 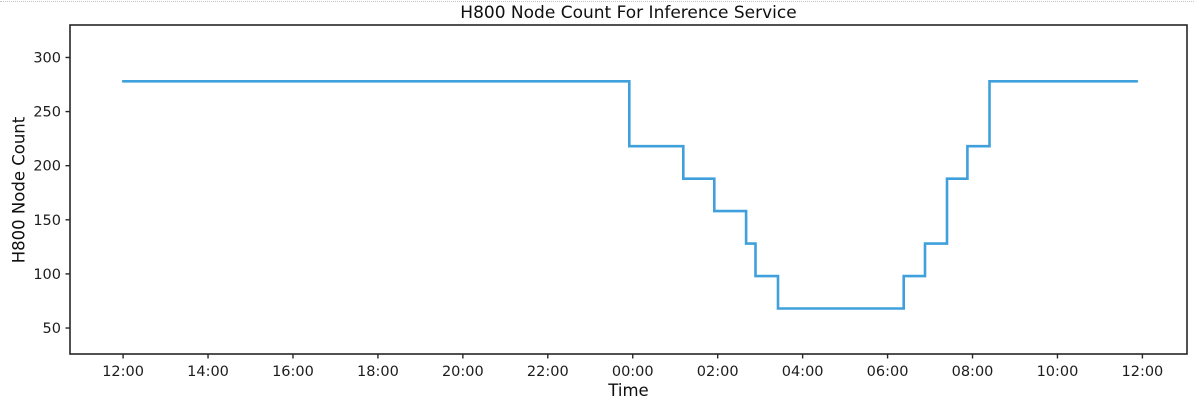 I want to click on x-tick-label: 08:00, so click(x=973, y=372).